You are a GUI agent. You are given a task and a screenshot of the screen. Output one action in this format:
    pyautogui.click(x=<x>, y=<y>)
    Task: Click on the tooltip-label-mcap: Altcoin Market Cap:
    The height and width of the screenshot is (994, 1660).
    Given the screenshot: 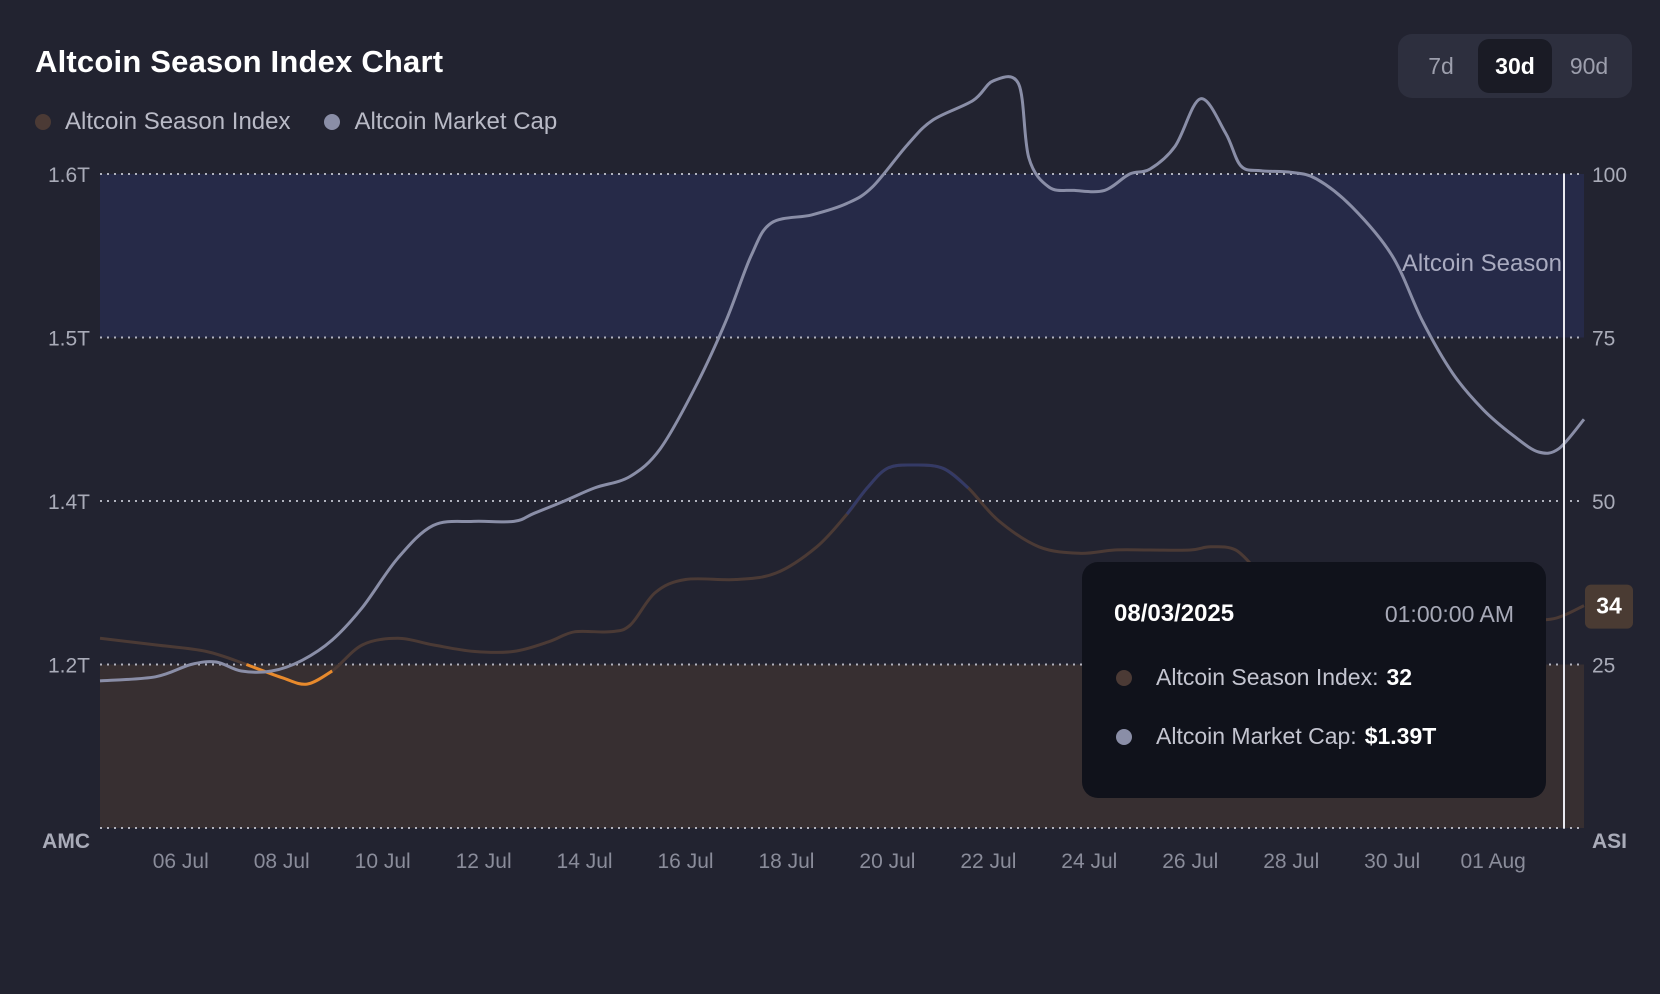 What is the action you would take?
    pyautogui.click(x=1256, y=736)
    